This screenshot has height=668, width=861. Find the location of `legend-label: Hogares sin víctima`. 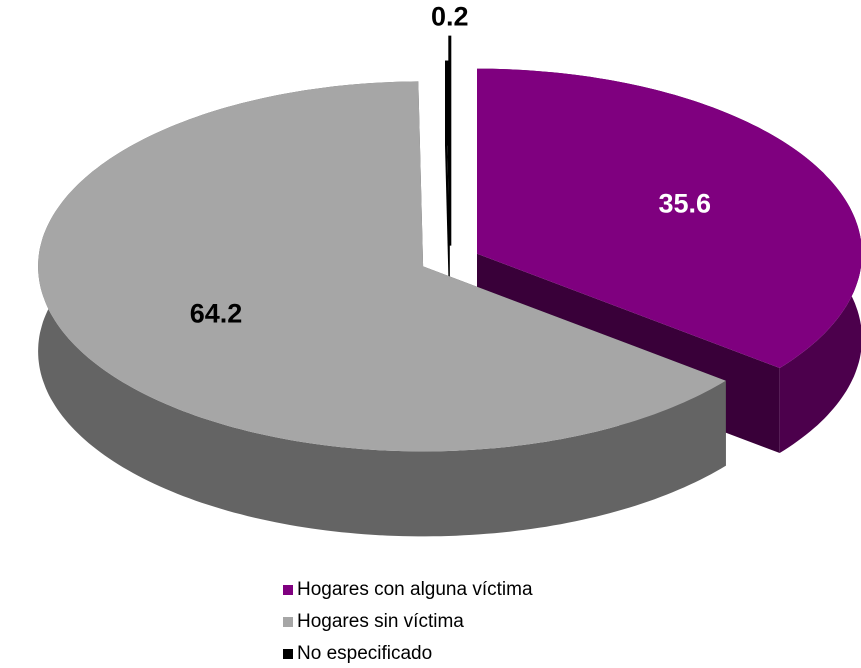

legend-label: Hogares sin víctima is located at coordinates (380, 621).